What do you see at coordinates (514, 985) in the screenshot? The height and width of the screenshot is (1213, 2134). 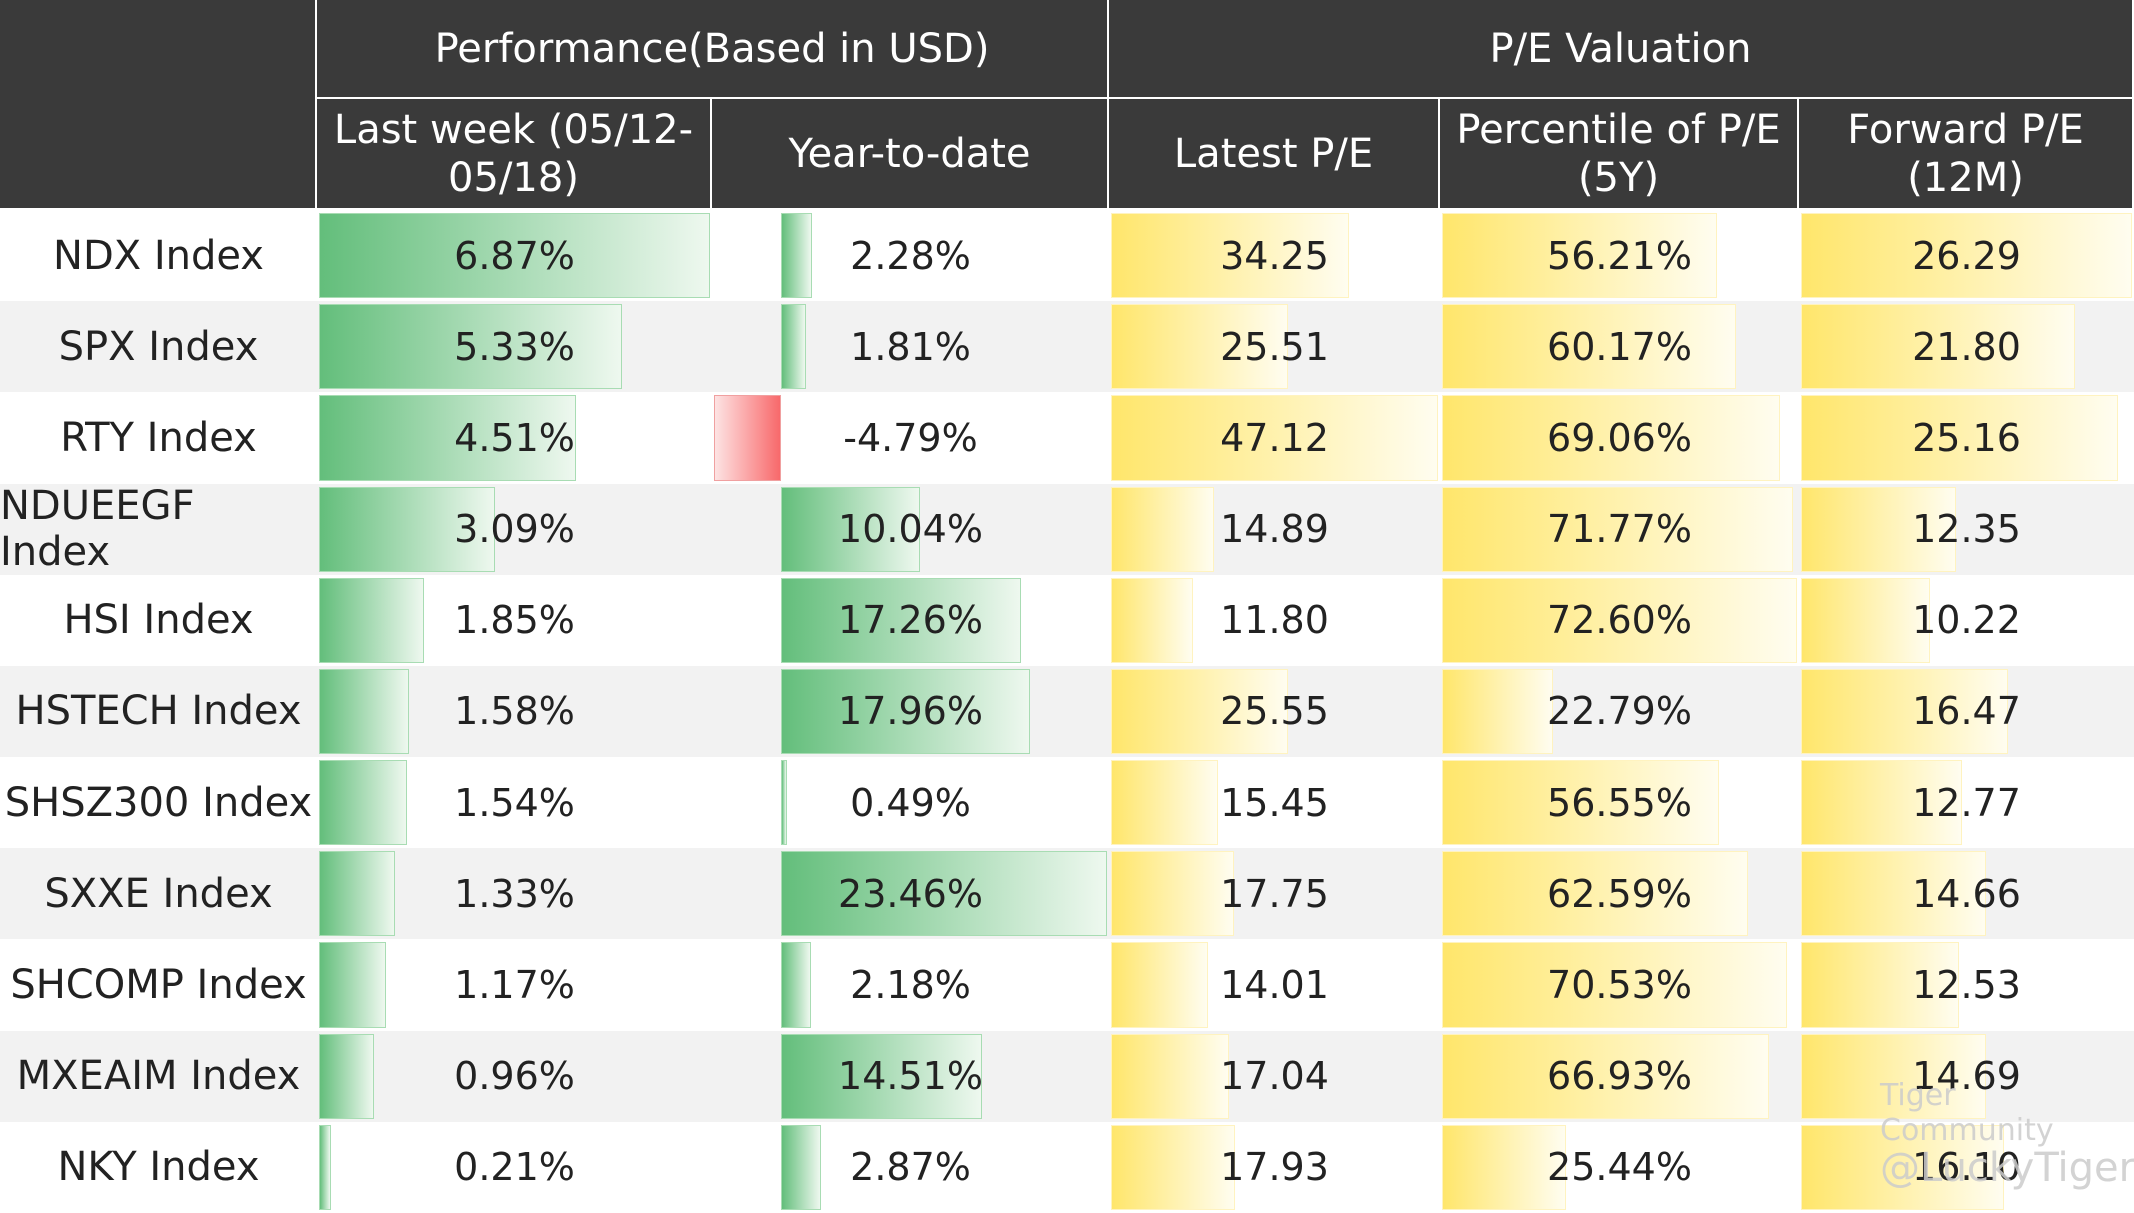 I see `cell-value: 1.17%` at bounding box center [514, 985].